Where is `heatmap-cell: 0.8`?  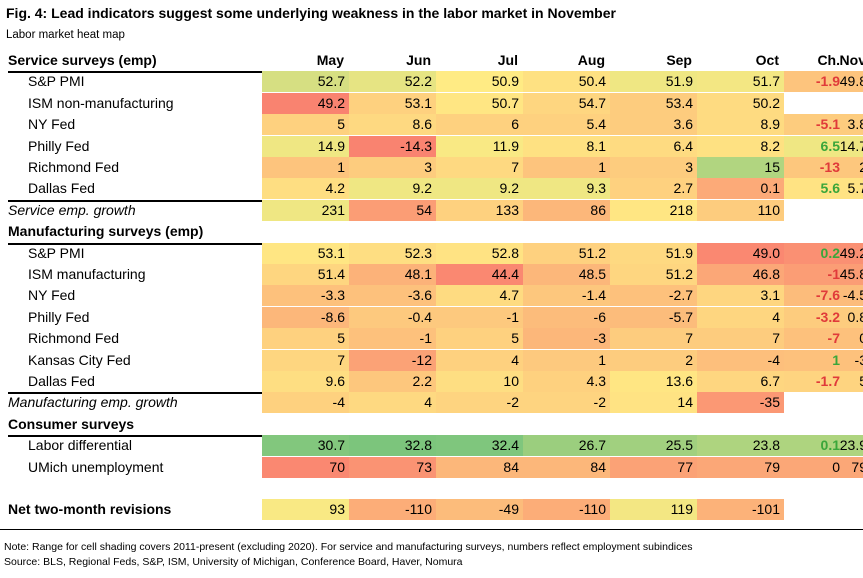 heatmap-cell: 0.8 is located at coordinates (823, 317).